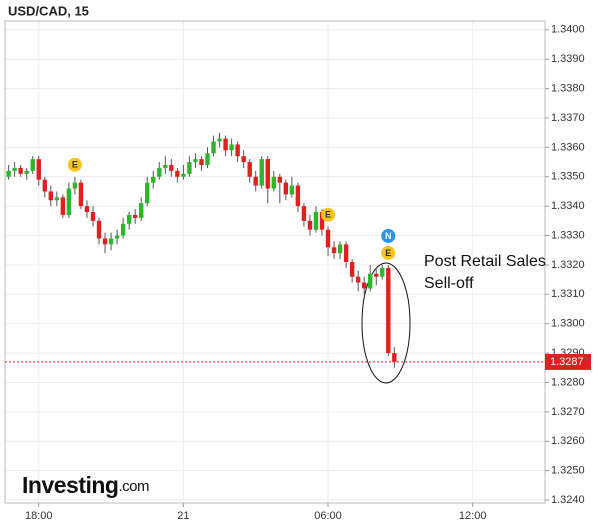 This screenshot has height=527, width=598. What do you see at coordinates (568, 412) in the screenshot?
I see `y-tick-label: 1.3270` at bounding box center [568, 412].